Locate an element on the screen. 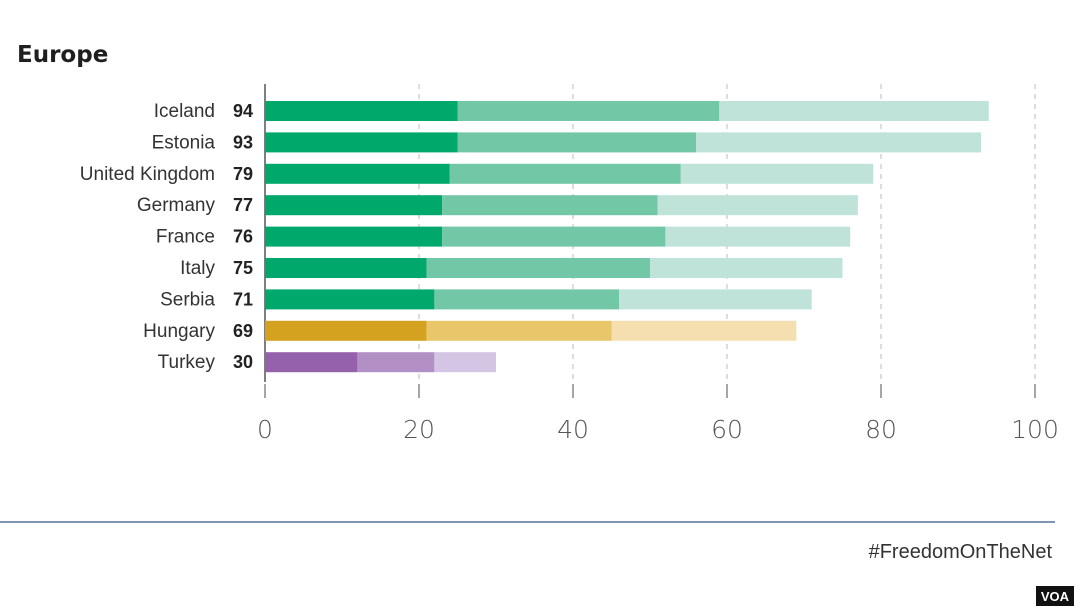 This screenshot has width=1080, height=608. x-tick-label: 60 is located at coordinates (727, 429).